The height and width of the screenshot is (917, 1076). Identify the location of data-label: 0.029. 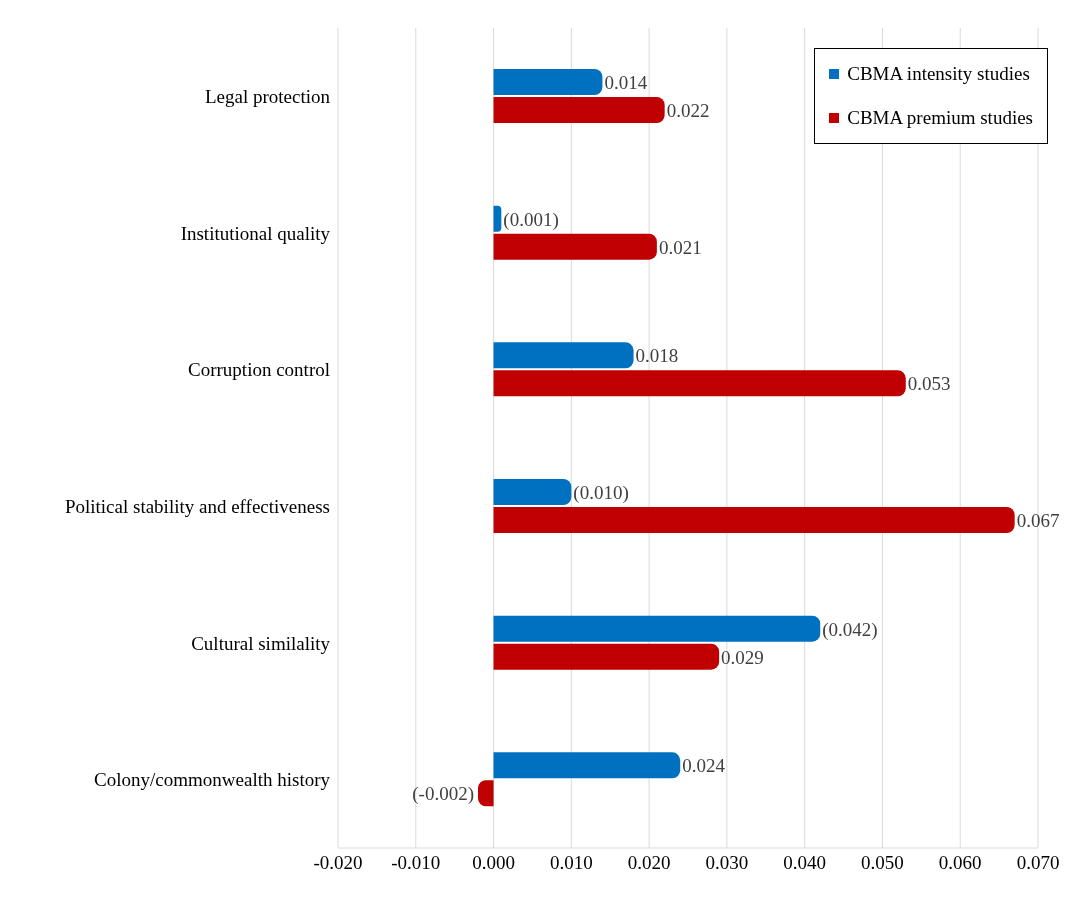
(742, 657).